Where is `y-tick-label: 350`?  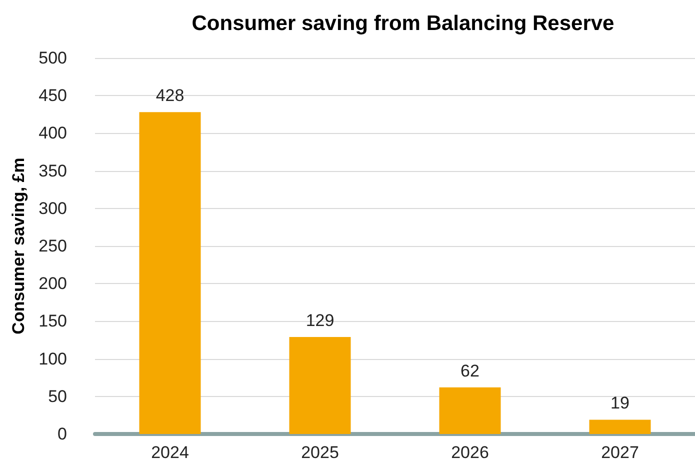 y-tick-label: 350 is located at coordinates (52, 170).